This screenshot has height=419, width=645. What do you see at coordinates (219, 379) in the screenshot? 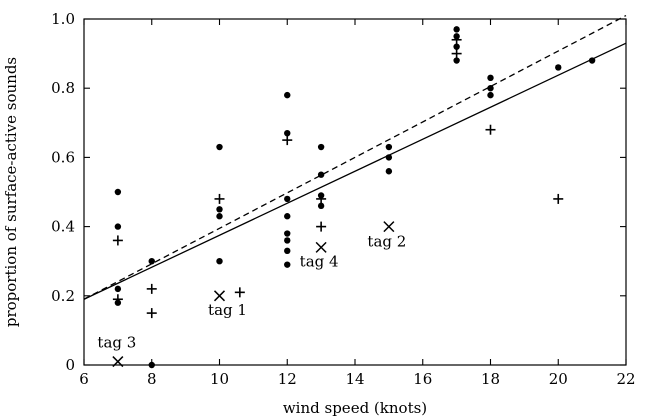
I see `x-tick-label: 10` at bounding box center [219, 379].